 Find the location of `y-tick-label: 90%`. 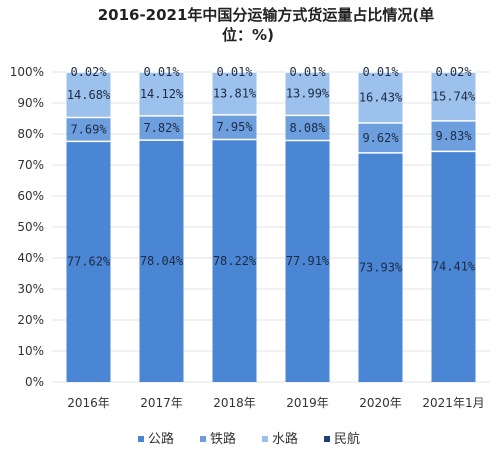

y-tick-label: 90% is located at coordinates (30, 103).